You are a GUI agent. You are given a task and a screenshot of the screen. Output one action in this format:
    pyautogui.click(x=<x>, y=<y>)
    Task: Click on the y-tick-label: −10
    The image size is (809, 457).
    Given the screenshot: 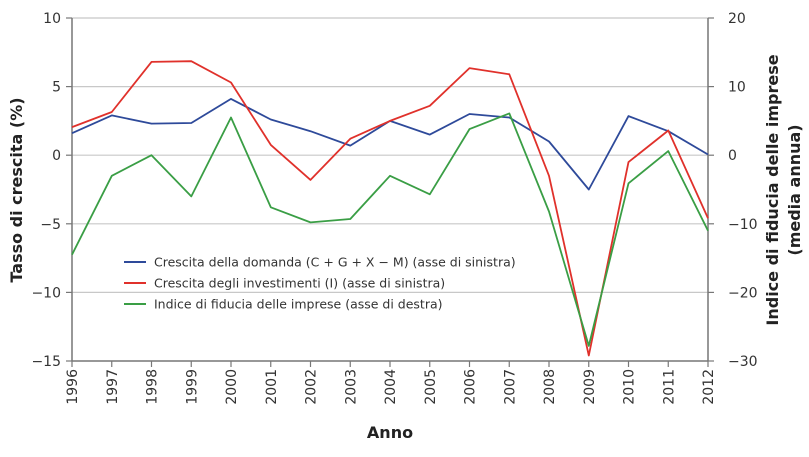 What is the action you would take?
    pyautogui.click(x=46, y=293)
    